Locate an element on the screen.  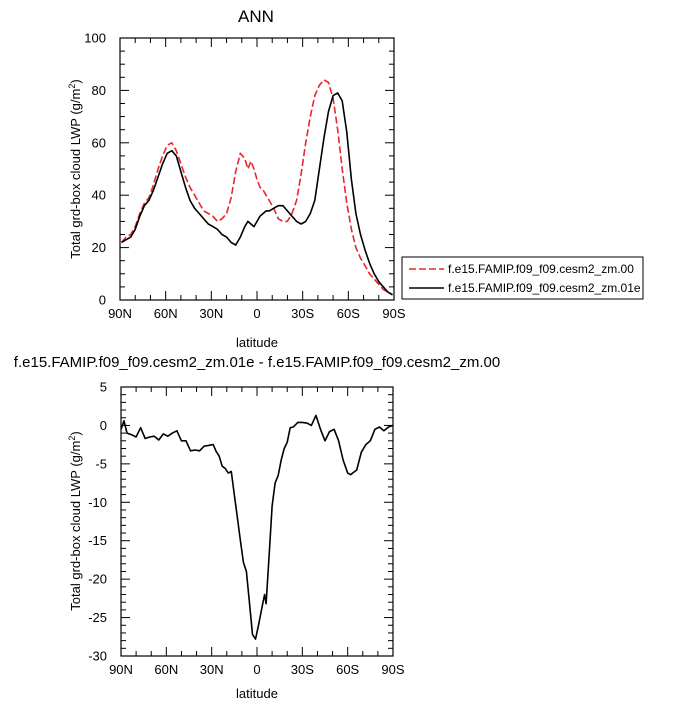
bottom-y-tick-label: -20 is located at coordinates (97, 579).